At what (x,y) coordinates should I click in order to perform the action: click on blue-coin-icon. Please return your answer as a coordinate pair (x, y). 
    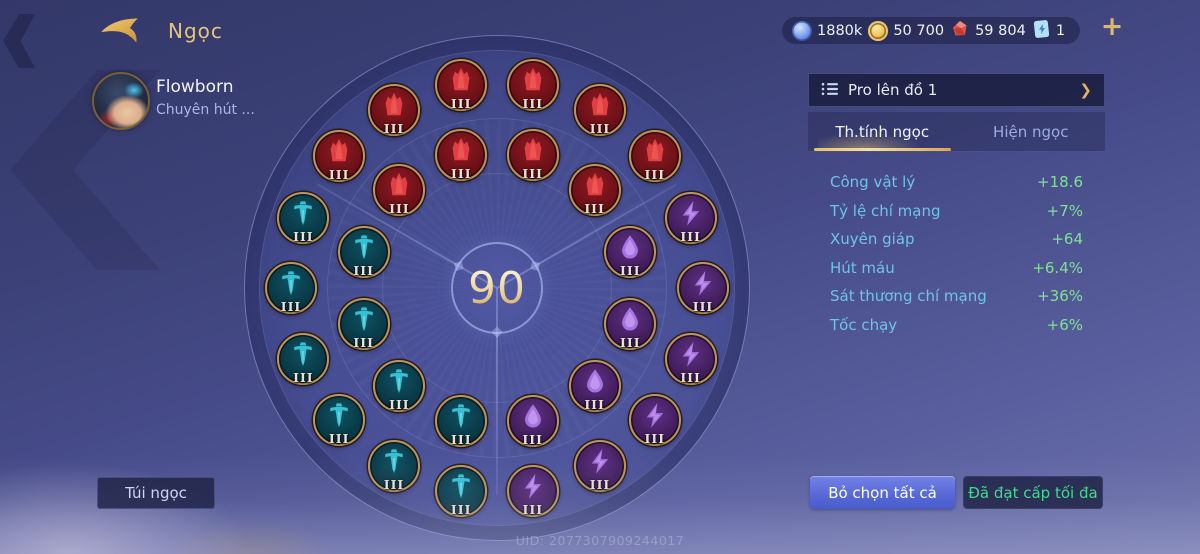
    Looking at the image, I should click on (802, 30).